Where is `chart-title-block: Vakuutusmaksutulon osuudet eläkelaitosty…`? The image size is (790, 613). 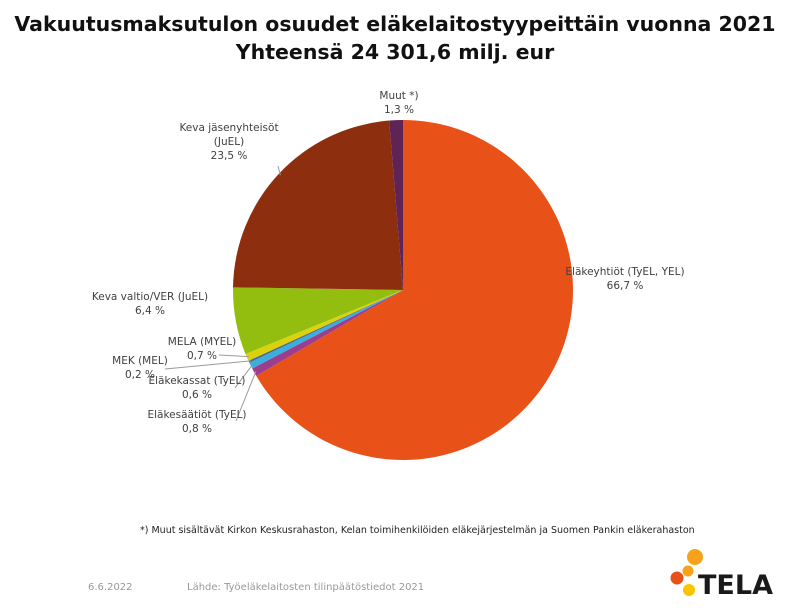 chart-title-block: Vakuutusmaksutulon osuudet eläkelaitosty… is located at coordinates (395, 38).